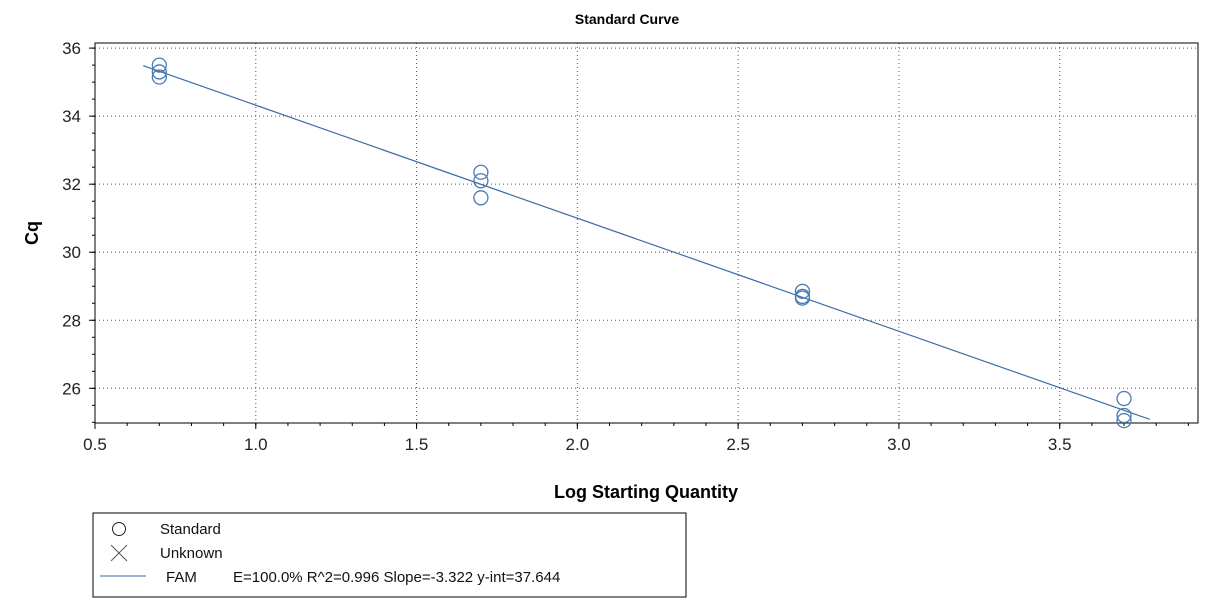  What do you see at coordinates (181, 577) in the screenshot?
I see `legend-fam-label: FAM` at bounding box center [181, 577].